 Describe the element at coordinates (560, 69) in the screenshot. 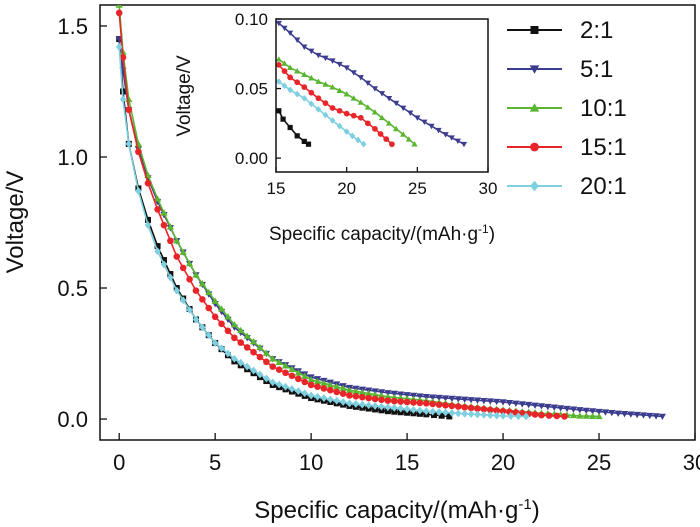

I see `legend-item-5-1: 5:1` at that location.